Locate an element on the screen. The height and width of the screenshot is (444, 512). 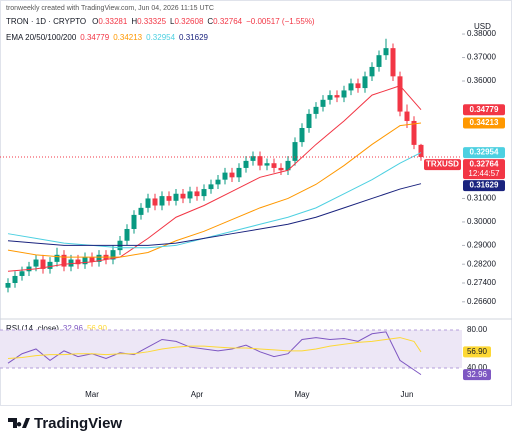
price-badge-label: 0.31629 is located at coordinates (484, 185).